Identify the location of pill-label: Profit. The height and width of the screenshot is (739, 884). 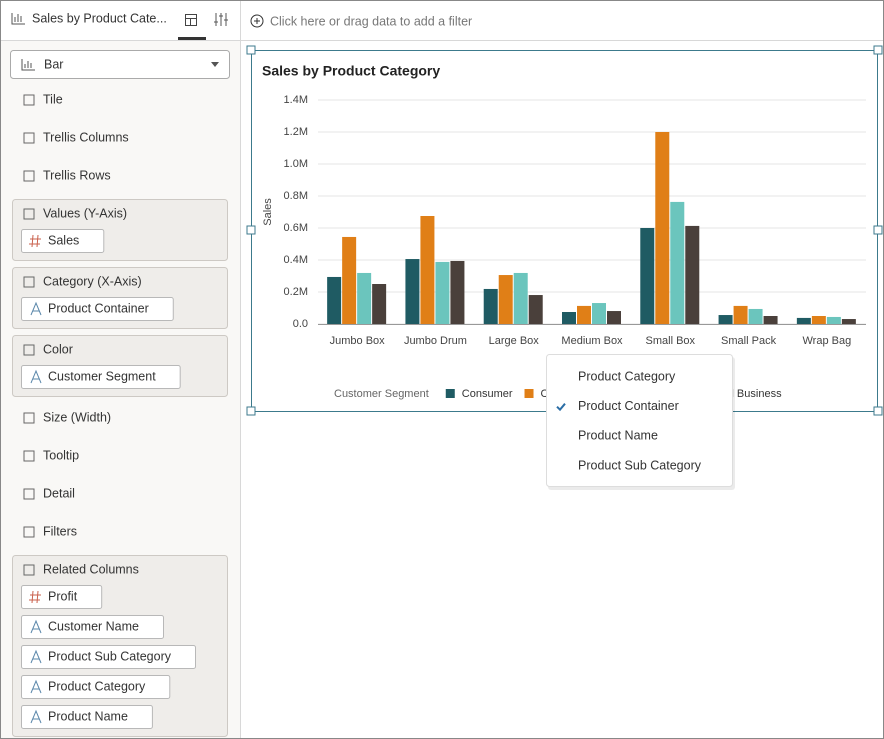
(63, 596).